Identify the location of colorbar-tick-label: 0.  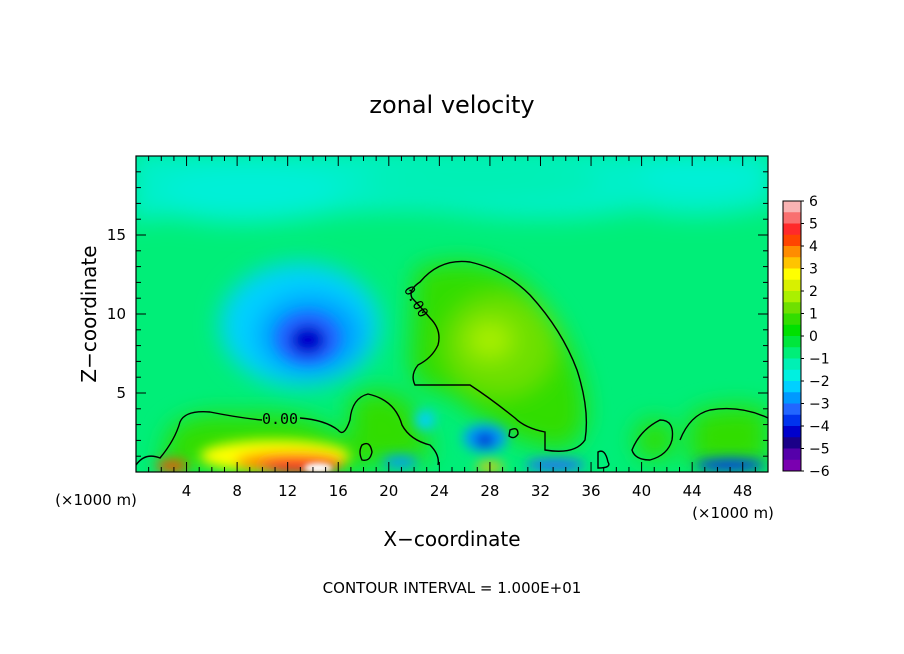
(813, 337).